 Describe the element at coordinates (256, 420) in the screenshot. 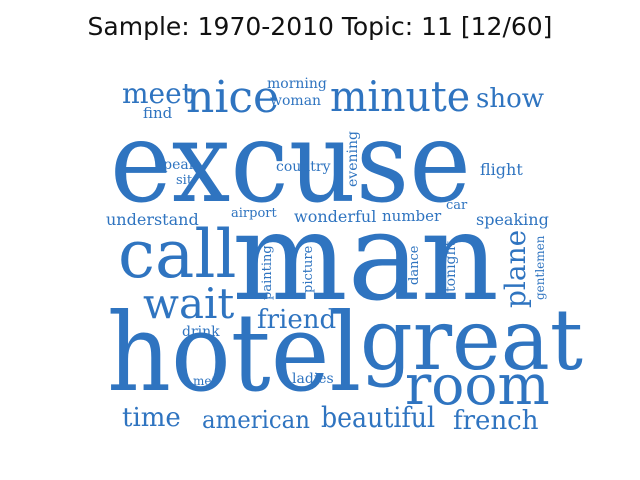

I see `word-american: american` at that location.